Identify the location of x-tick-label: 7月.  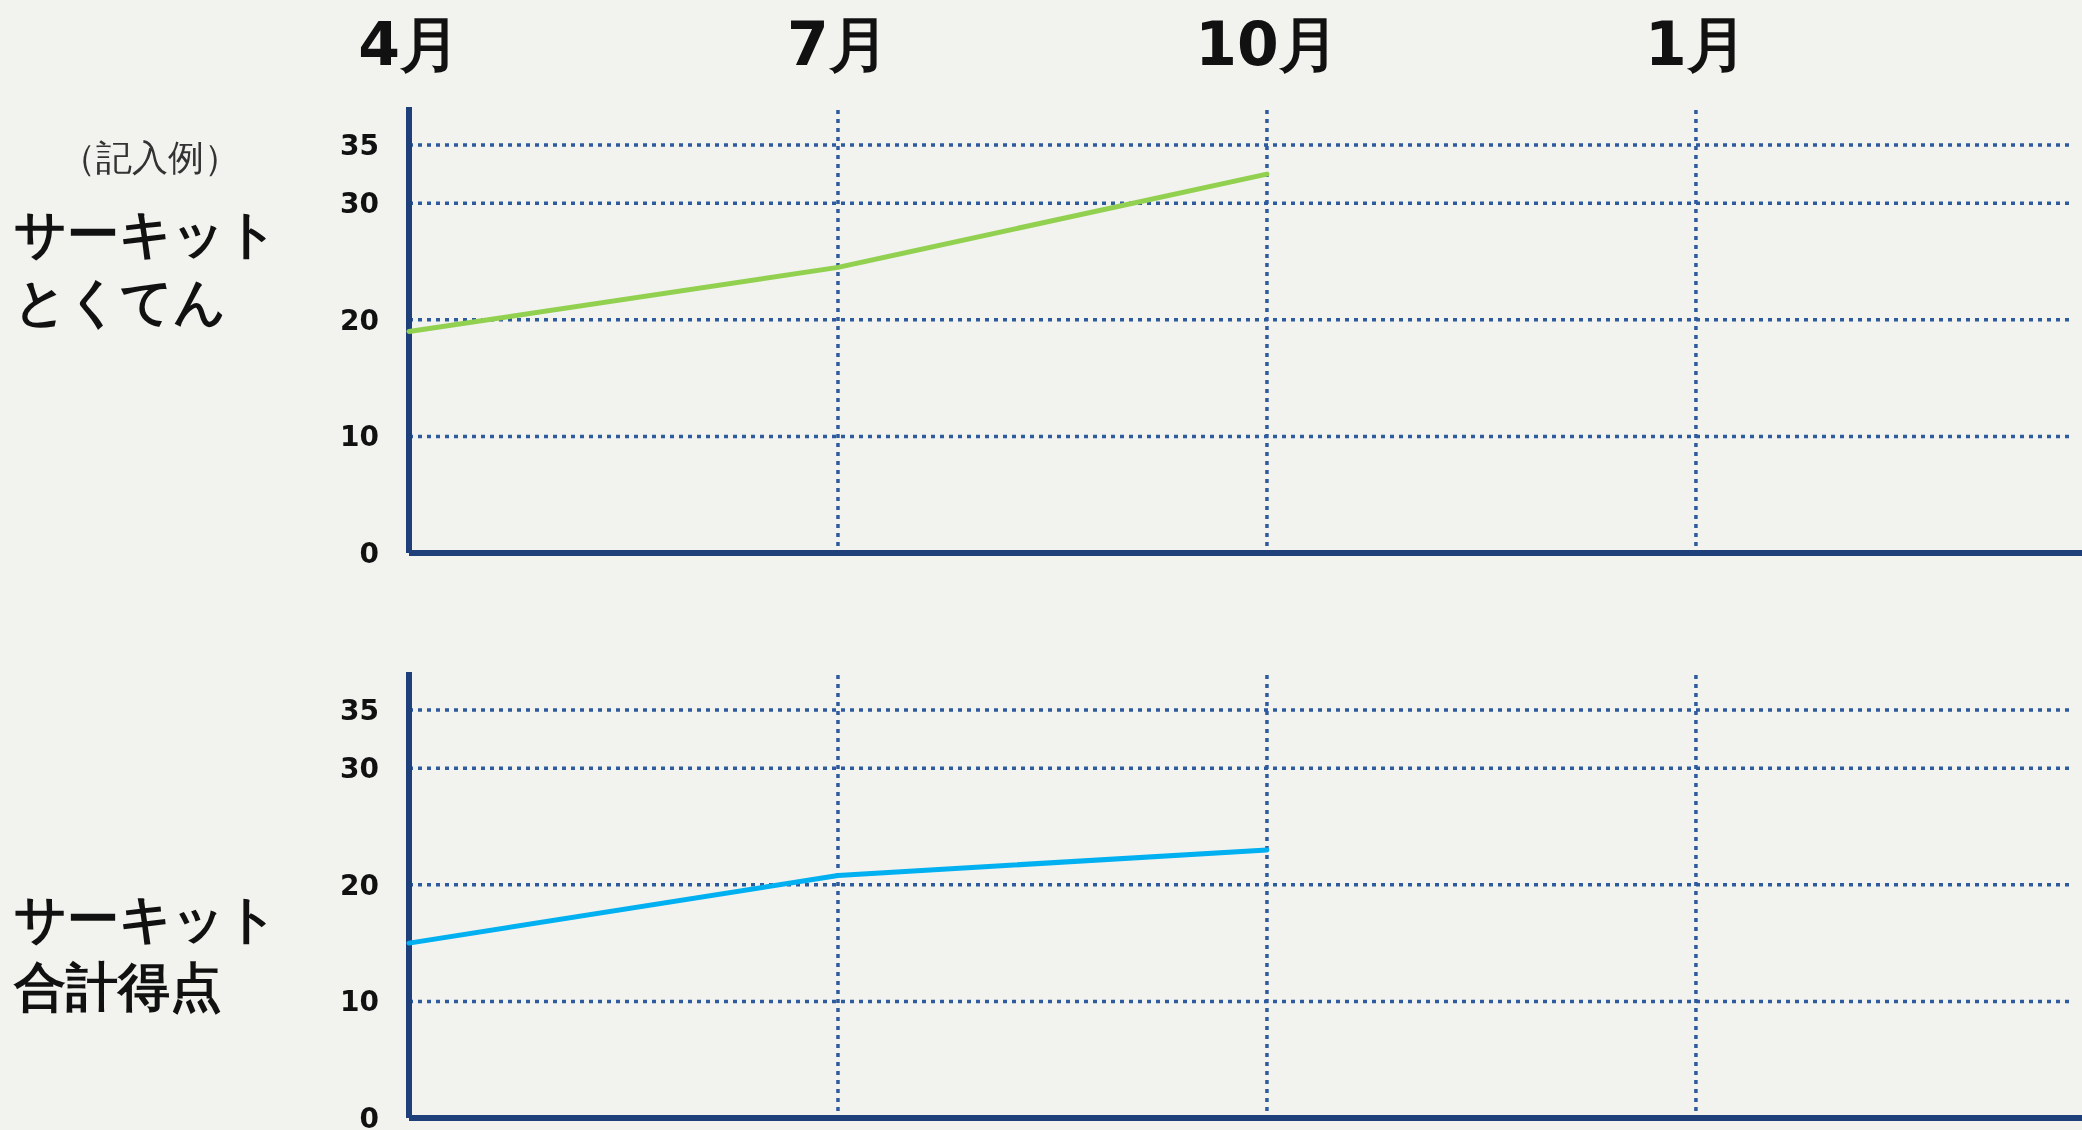
(838, 44).